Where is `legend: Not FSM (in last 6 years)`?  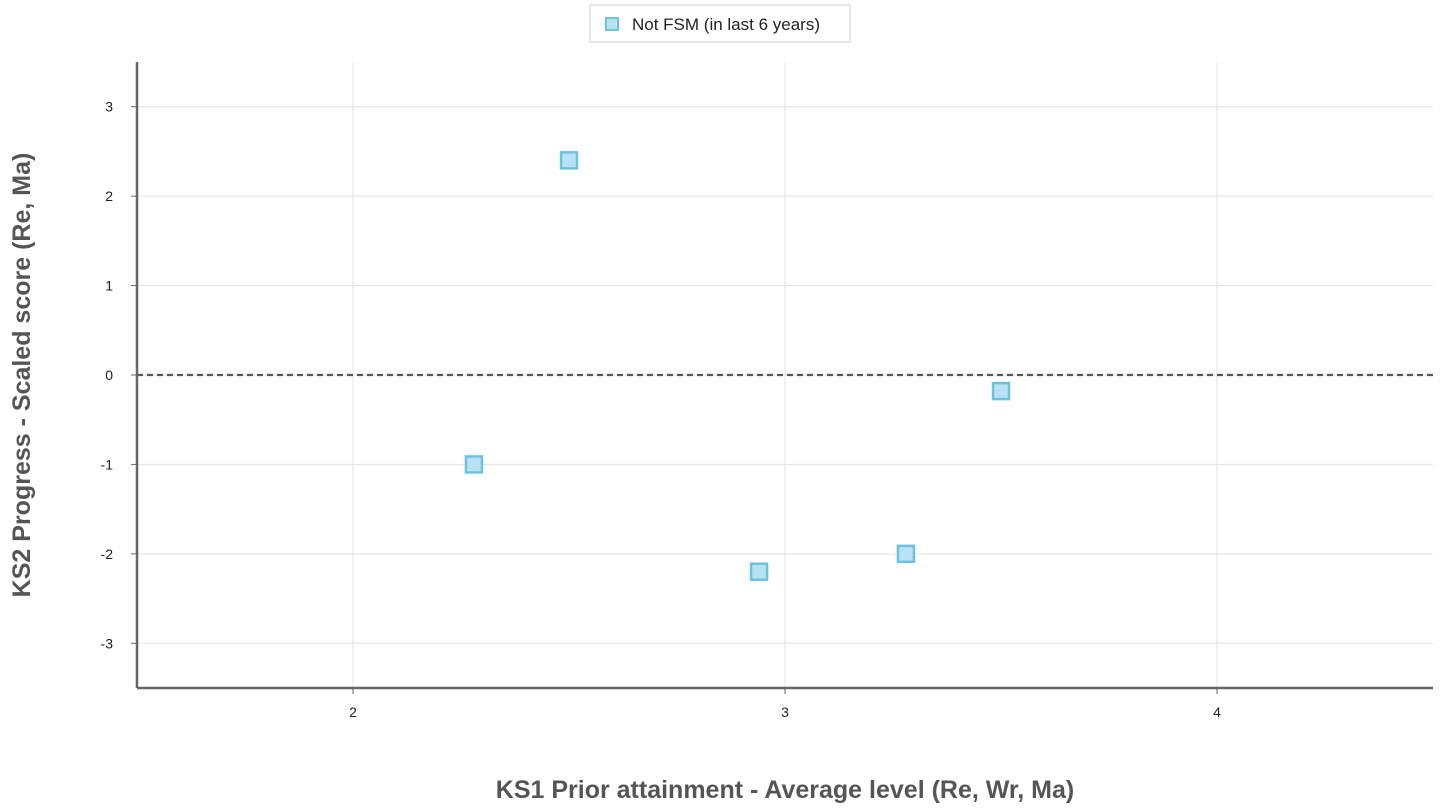
legend: Not FSM (in last 6 years) is located at coordinates (720, 23).